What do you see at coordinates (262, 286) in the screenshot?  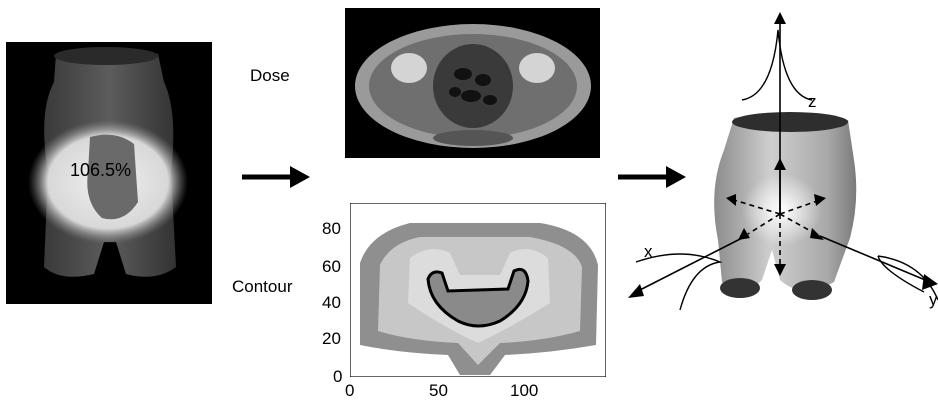 I see `contour-label: Contour` at bounding box center [262, 286].